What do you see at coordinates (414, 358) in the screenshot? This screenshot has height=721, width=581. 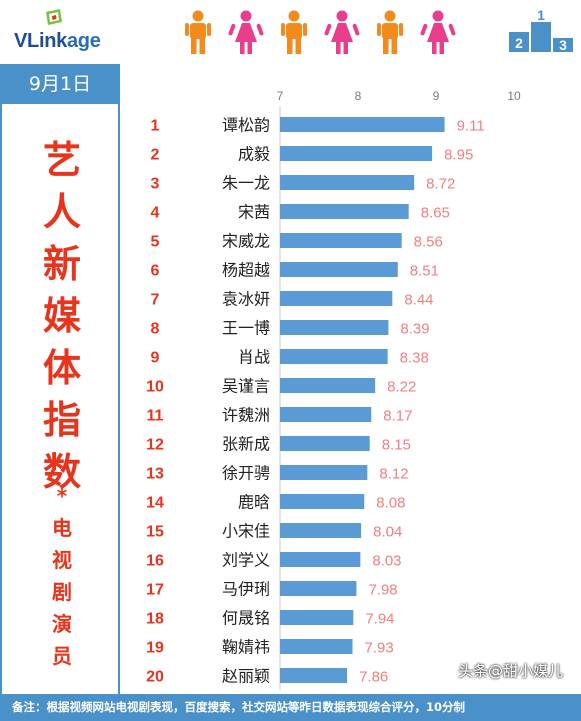 I see `value-label: 8.38` at bounding box center [414, 358].